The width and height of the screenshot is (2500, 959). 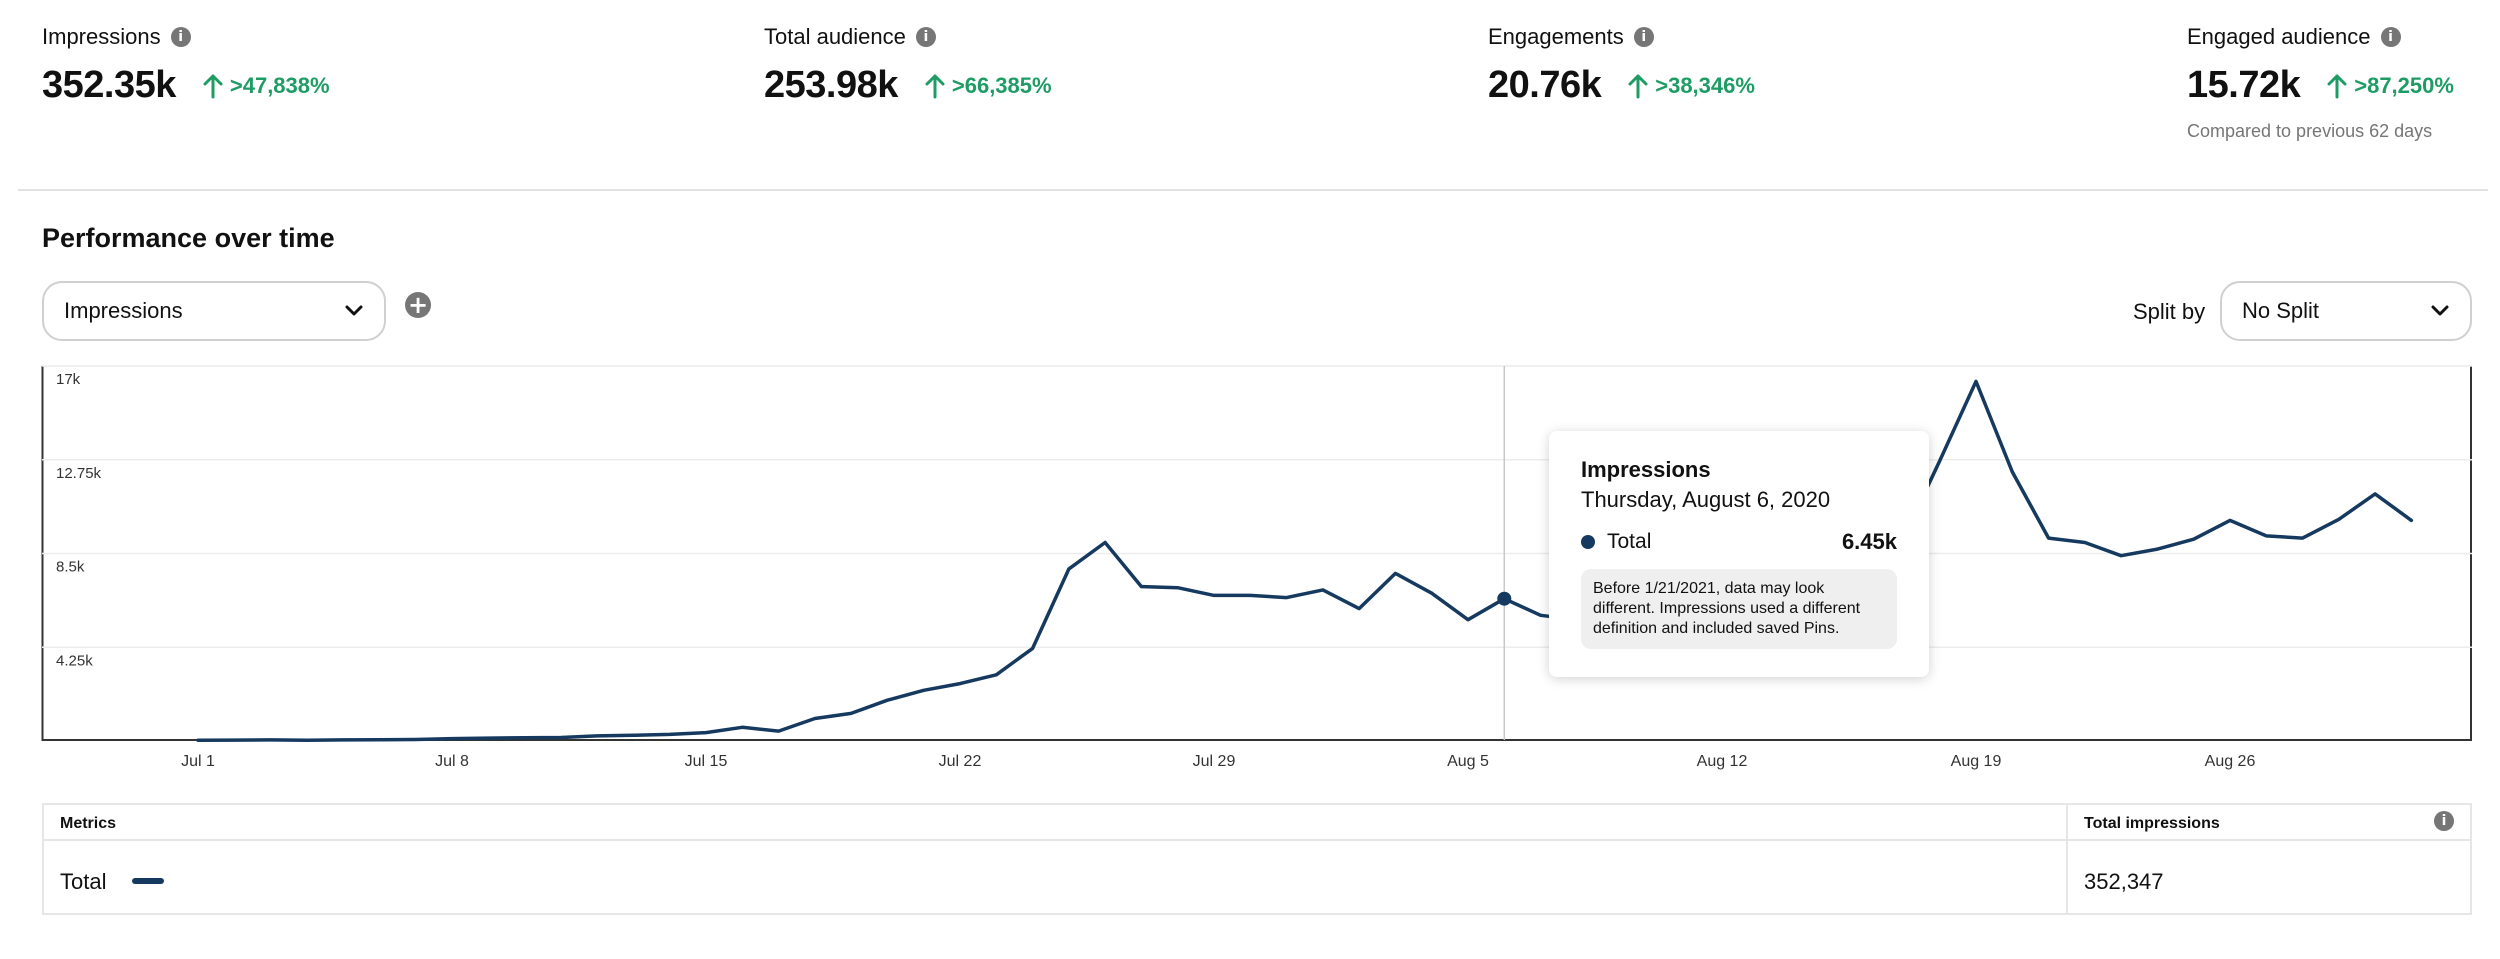 I want to click on x-tick-label: Aug 12, so click(x=1722, y=761).